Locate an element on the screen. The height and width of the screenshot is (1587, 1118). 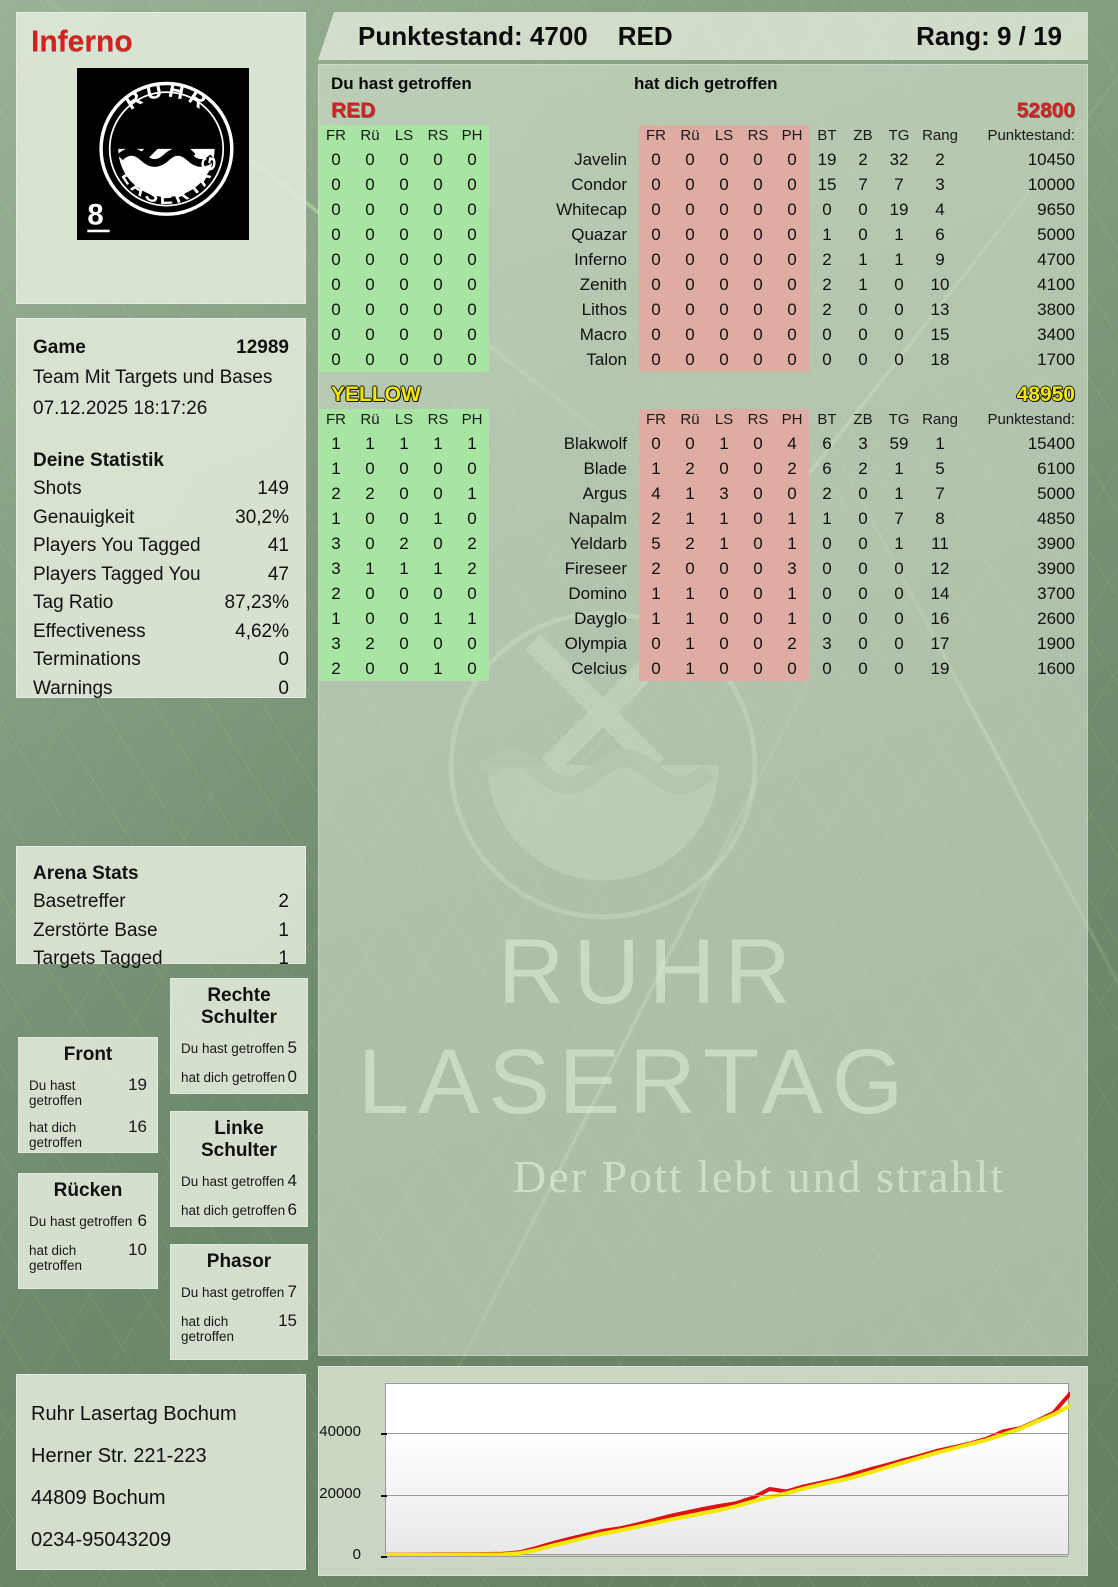
game-info-header: Game 12989 is located at coordinates (161, 347).